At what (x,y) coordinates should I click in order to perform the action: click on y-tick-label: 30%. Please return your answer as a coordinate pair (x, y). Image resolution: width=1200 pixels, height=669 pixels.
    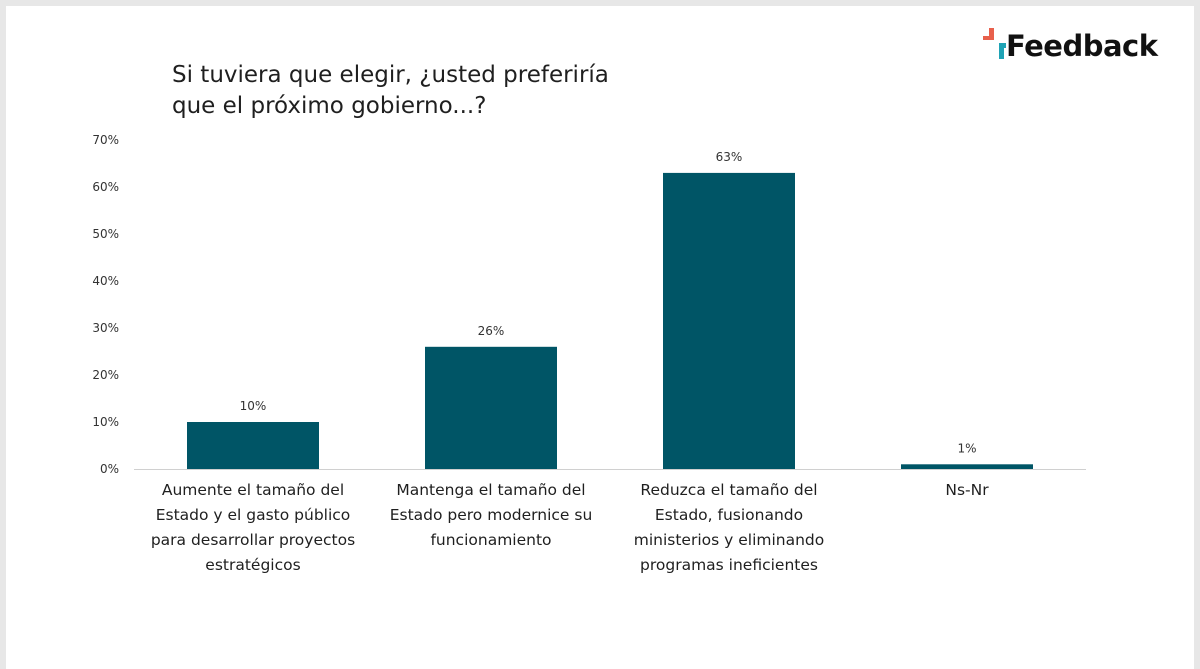
    Looking at the image, I should click on (105, 328).